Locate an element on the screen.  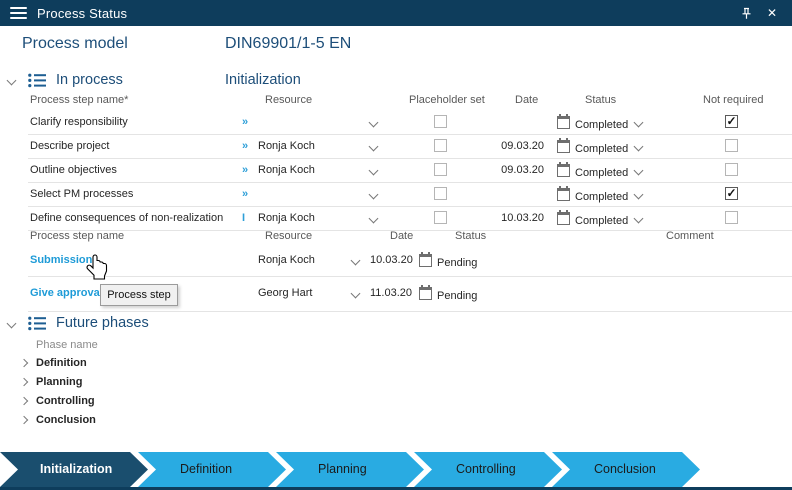
col-header-process-step-name: Process step name is located at coordinates (77, 236).